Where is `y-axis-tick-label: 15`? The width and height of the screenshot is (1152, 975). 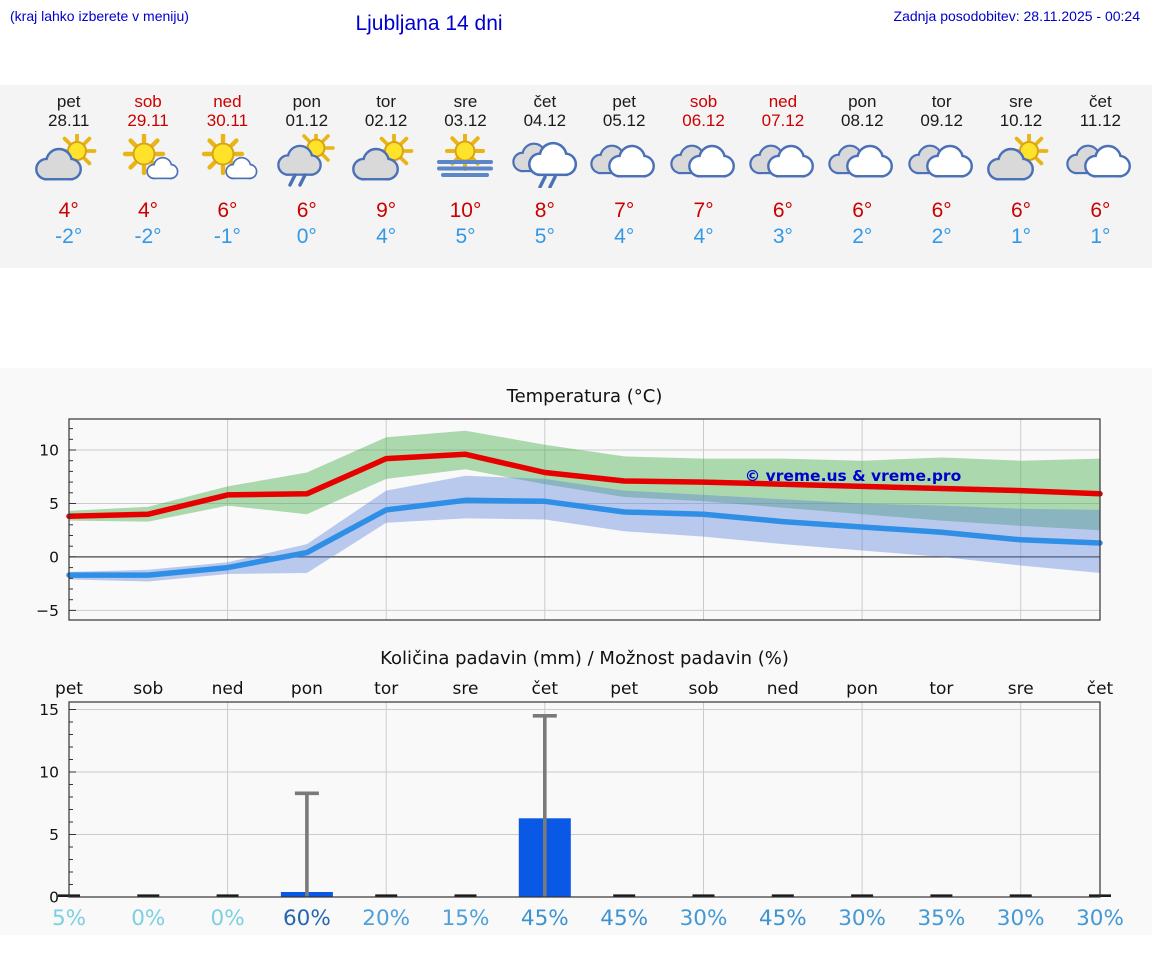 y-axis-tick-label: 15 is located at coordinates (49, 710).